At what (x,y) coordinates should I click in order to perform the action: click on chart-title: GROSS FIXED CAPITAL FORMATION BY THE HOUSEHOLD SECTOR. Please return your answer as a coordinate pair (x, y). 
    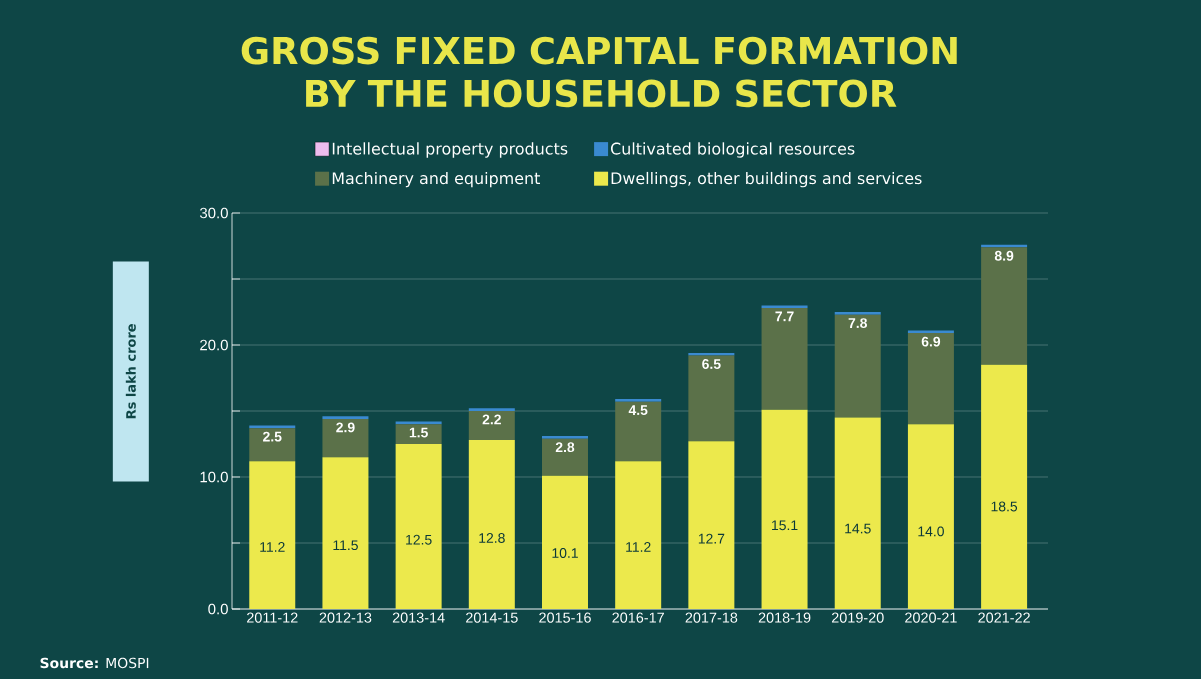
    Looking at the image, I should click on (599, 72).